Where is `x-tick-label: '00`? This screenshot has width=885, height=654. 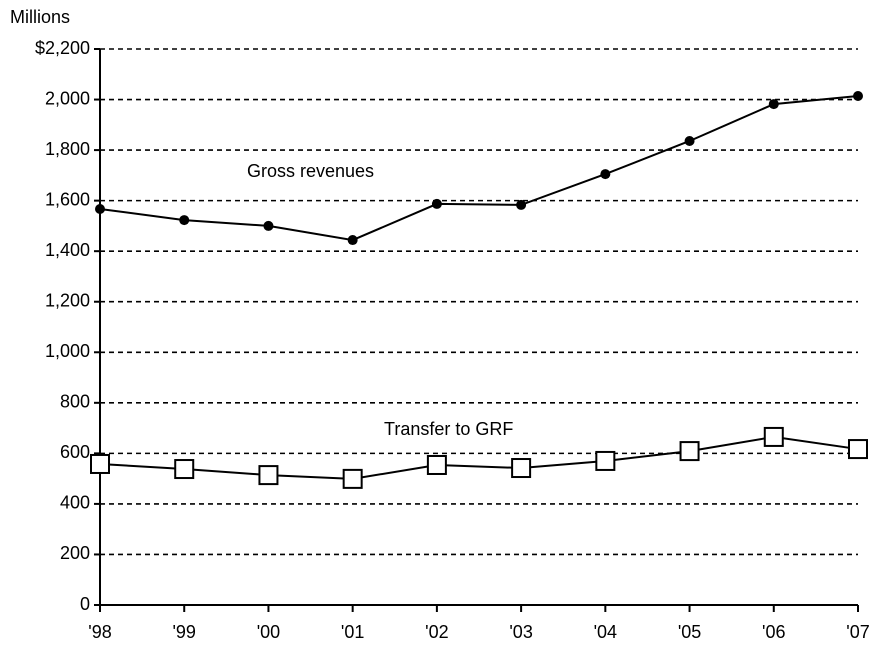 x-tick-label: '00 is located at coordinates (268, 632).